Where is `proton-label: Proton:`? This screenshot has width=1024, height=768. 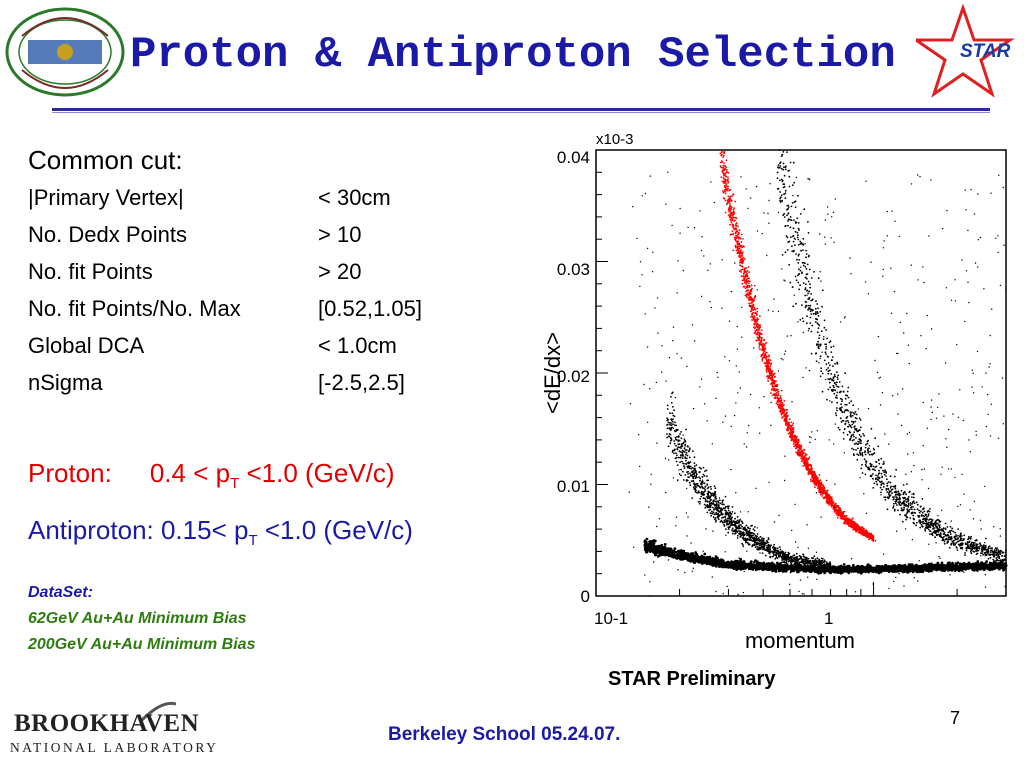 proton-label: Proton: is located at coordinates (70, 473).